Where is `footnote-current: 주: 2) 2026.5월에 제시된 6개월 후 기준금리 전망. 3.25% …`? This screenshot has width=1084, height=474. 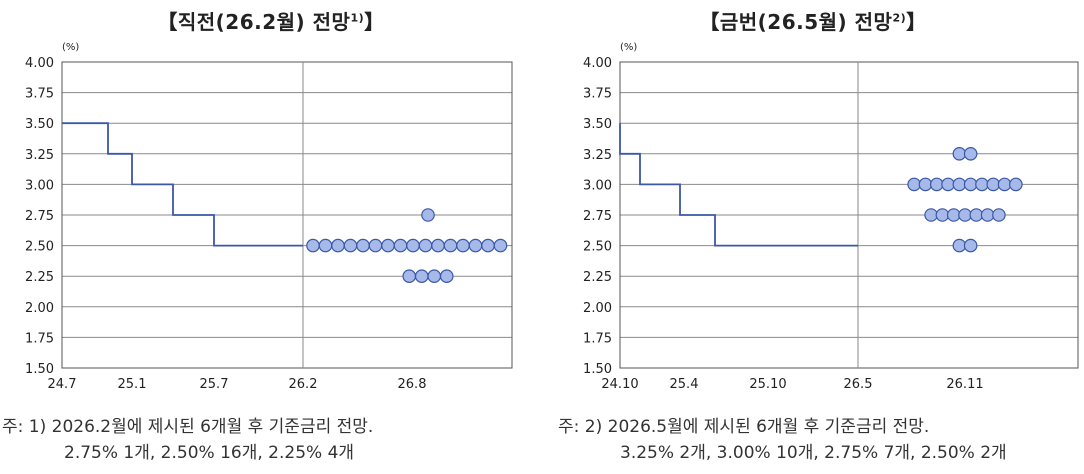 footnote-current: 주: 2) 2026.5월에 제시된 6개월 후 기준금리 전망. 3.25% … is located at coordinates (782, 440).